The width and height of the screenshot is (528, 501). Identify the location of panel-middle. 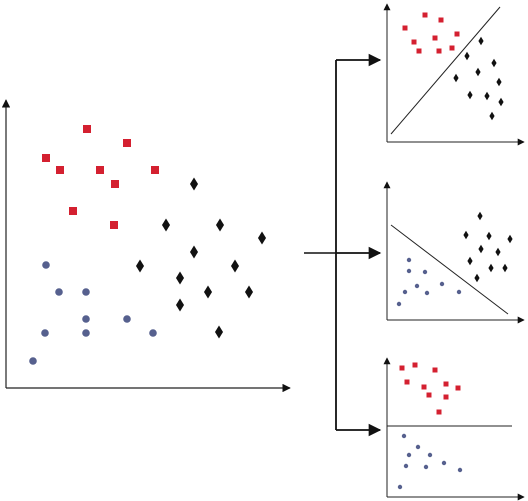
(454, 252).